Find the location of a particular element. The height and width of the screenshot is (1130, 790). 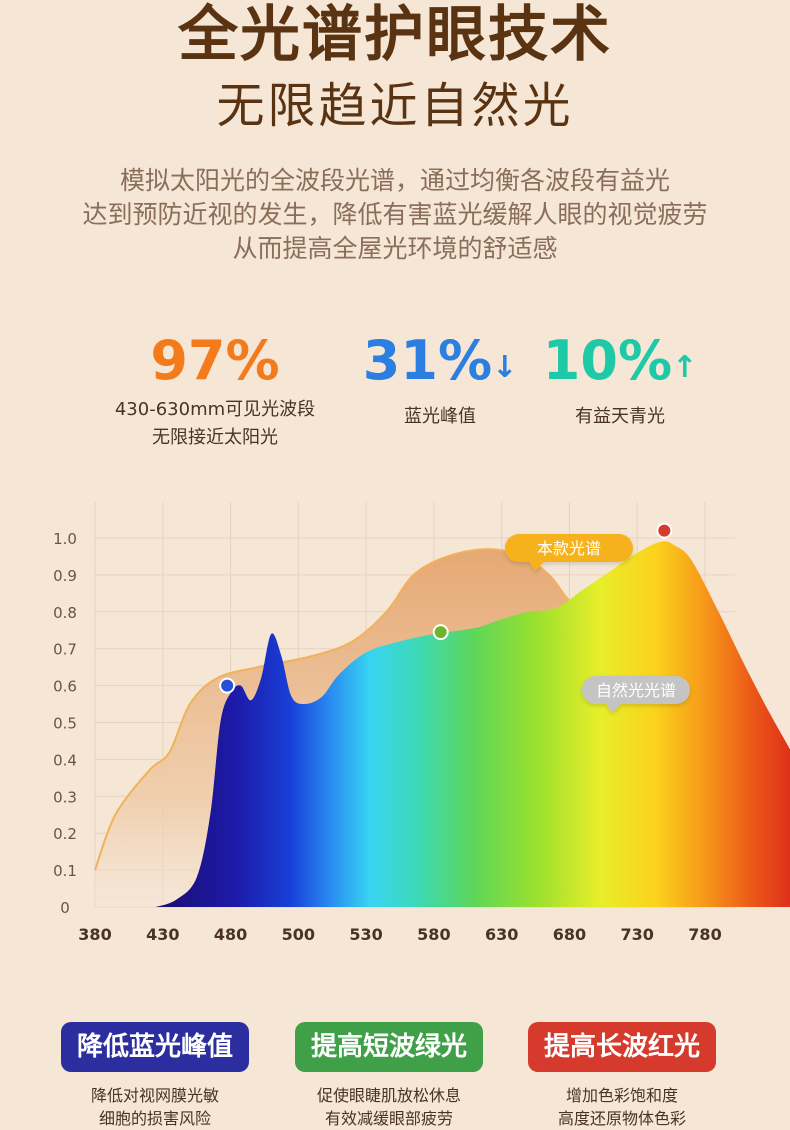

stat-value: 97% is located at coordinates (215, 361).